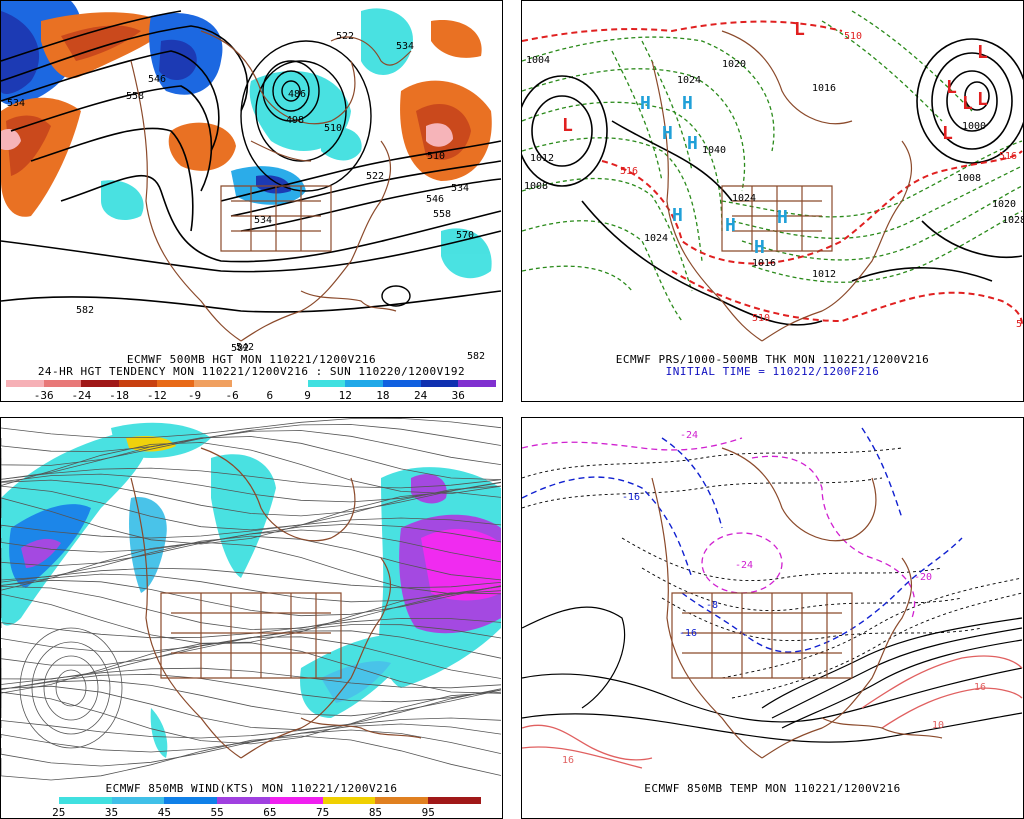 This screenshot has width=1024, height=819. I want to click on svg-text: 1024, so click(744, 198).